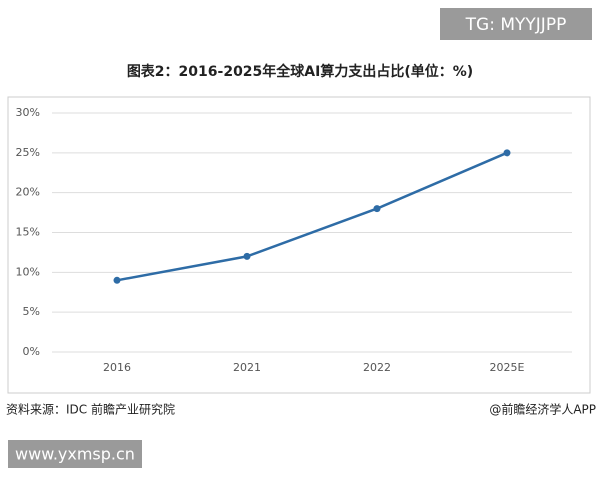  What do you see at coordinates (28, 152) in the screenshot?
I see `y-tick-label: 25%` at bounding box center [28, 152].